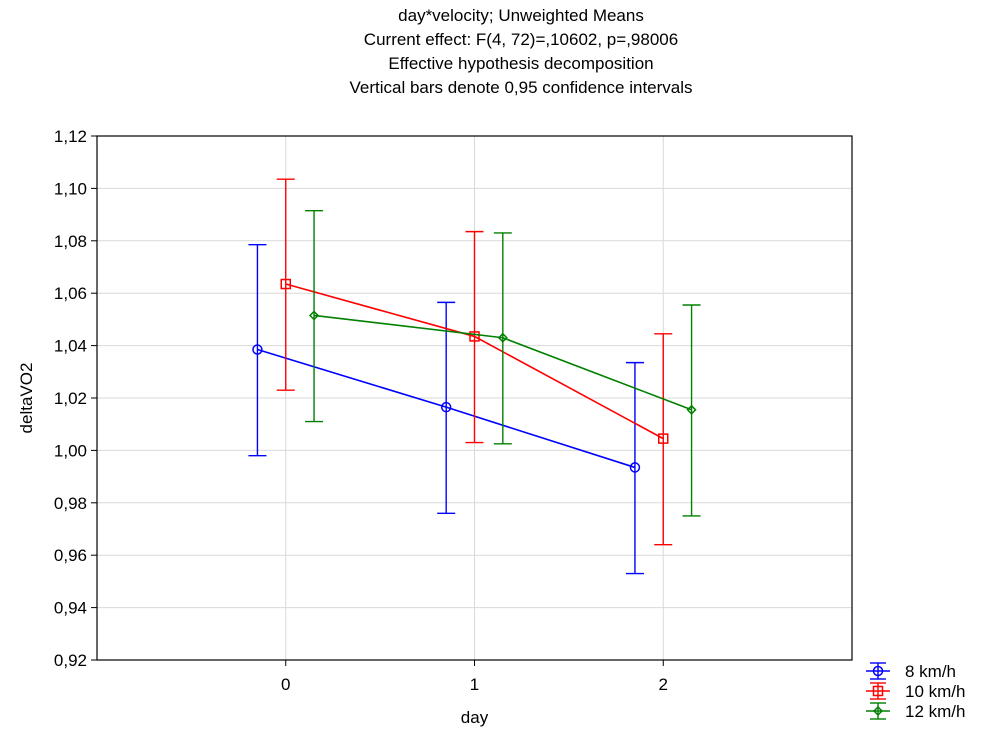  What do you see at coordinates (70, 608) in the screenshot?
I see `y-tick-label: 0,94` at bounding box center [70, 608].